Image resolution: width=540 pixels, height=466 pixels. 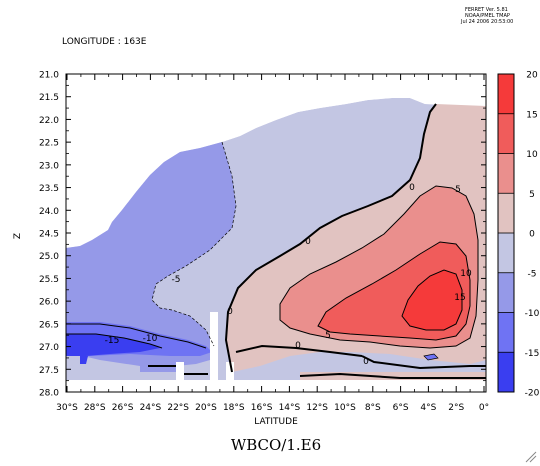 I want to click on colorbar-label: 0, so click(x=532, y=235).